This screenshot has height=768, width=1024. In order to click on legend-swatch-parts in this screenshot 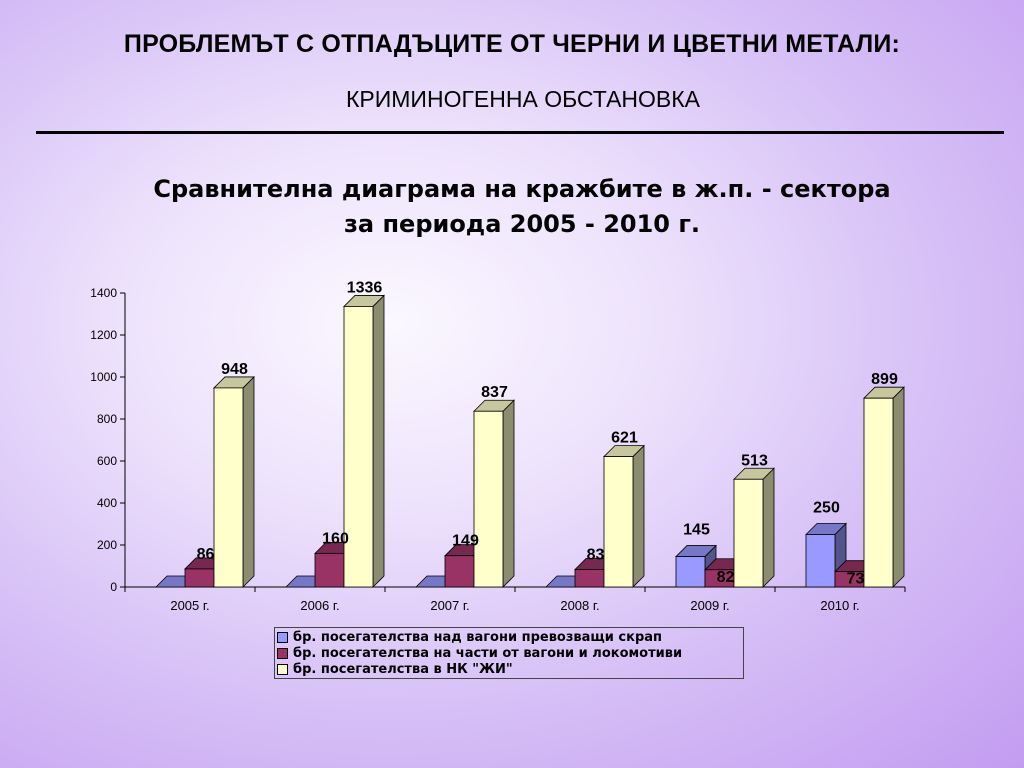, I will do `click(282, 653)`.